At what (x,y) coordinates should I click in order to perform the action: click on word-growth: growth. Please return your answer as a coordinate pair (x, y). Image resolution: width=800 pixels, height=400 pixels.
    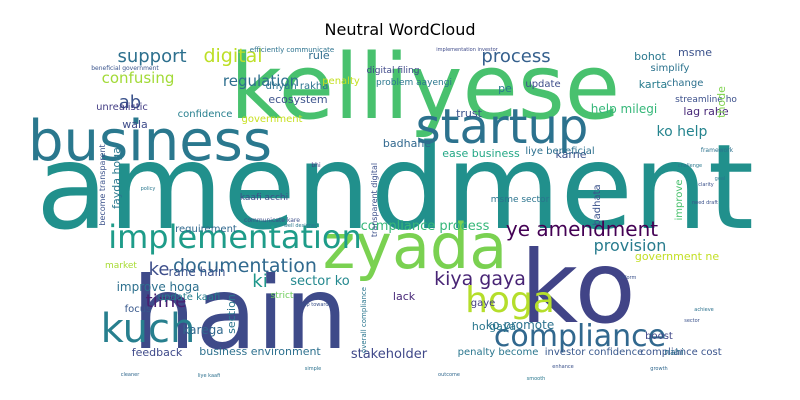
    Looking at the image, I should click on (658, 369).